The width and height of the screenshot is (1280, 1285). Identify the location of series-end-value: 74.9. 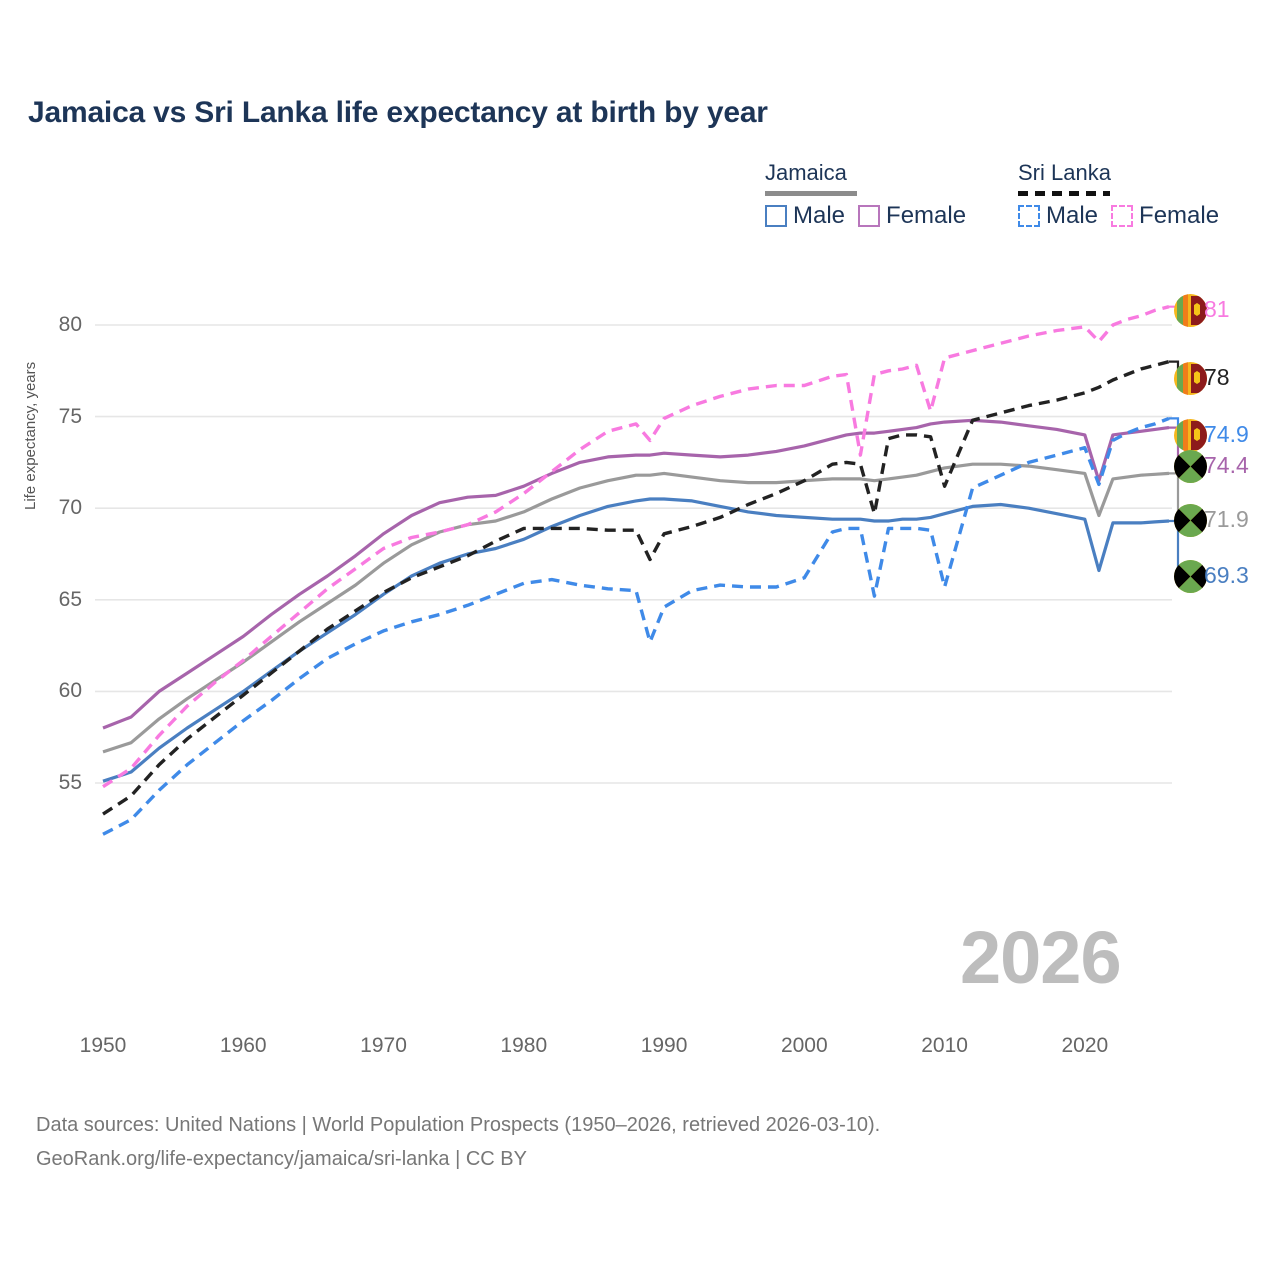
(1226, 434).